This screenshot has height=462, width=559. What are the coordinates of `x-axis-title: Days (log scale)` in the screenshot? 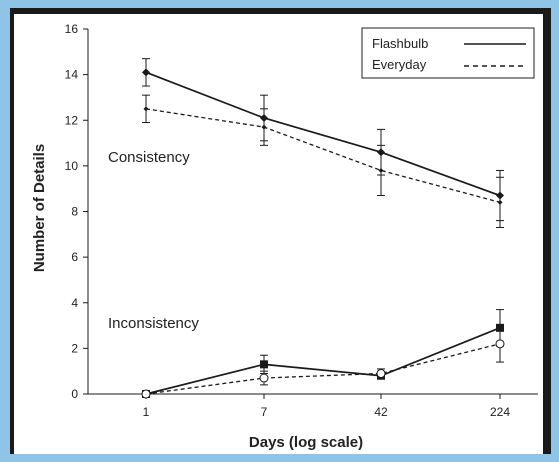 It's located at (306, 442).